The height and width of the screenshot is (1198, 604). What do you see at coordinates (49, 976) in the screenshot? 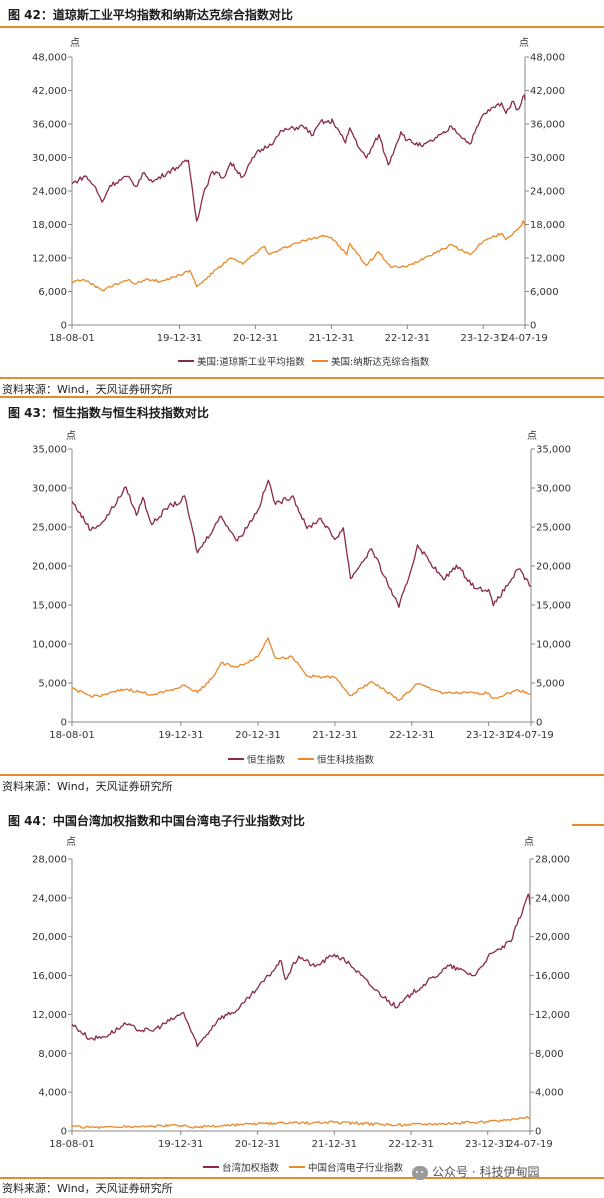
I see `y-tick-label-left: 16,000` at bounding box center [49, 976].